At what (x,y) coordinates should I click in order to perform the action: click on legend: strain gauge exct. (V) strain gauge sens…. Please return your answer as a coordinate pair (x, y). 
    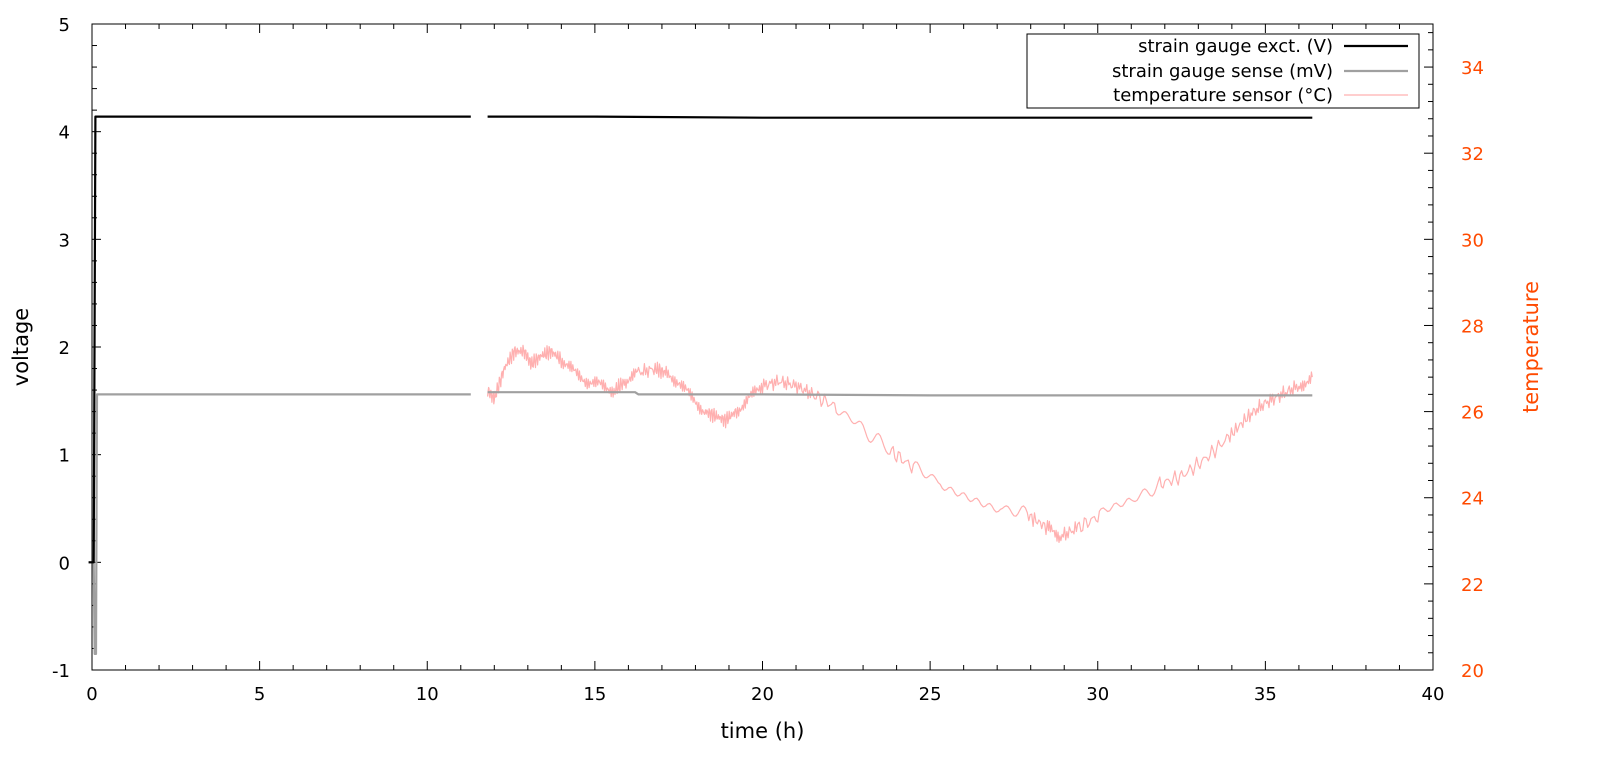
    Looking at the image, I should click on (1223, 71).